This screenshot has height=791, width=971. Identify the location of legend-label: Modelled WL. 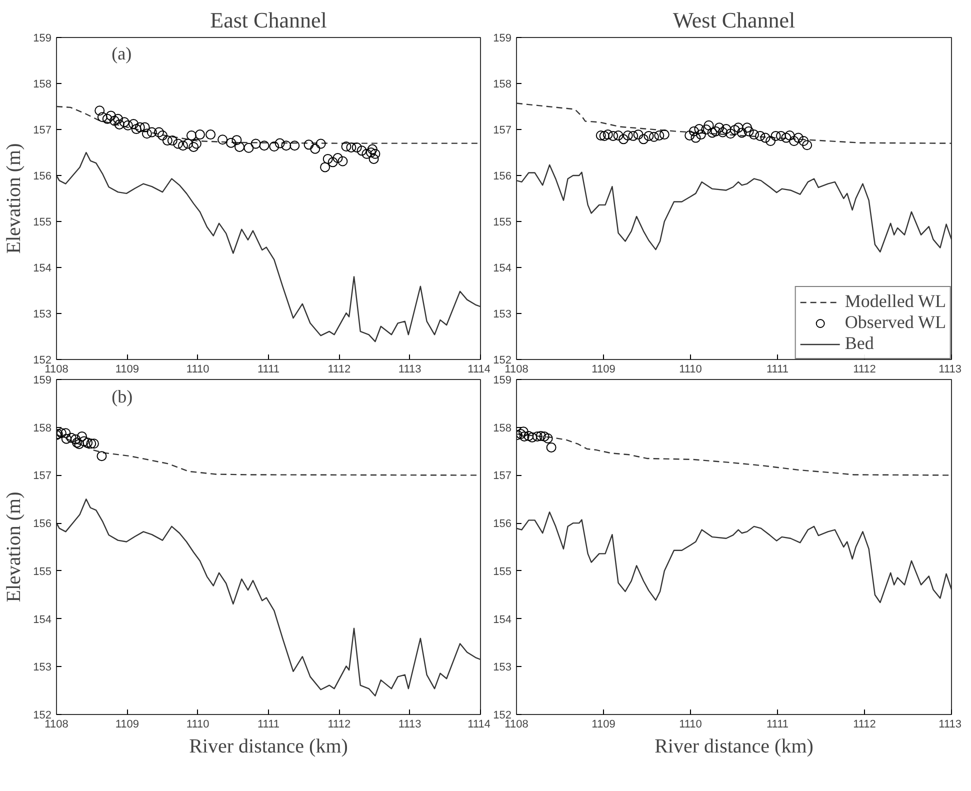
(895, 301).